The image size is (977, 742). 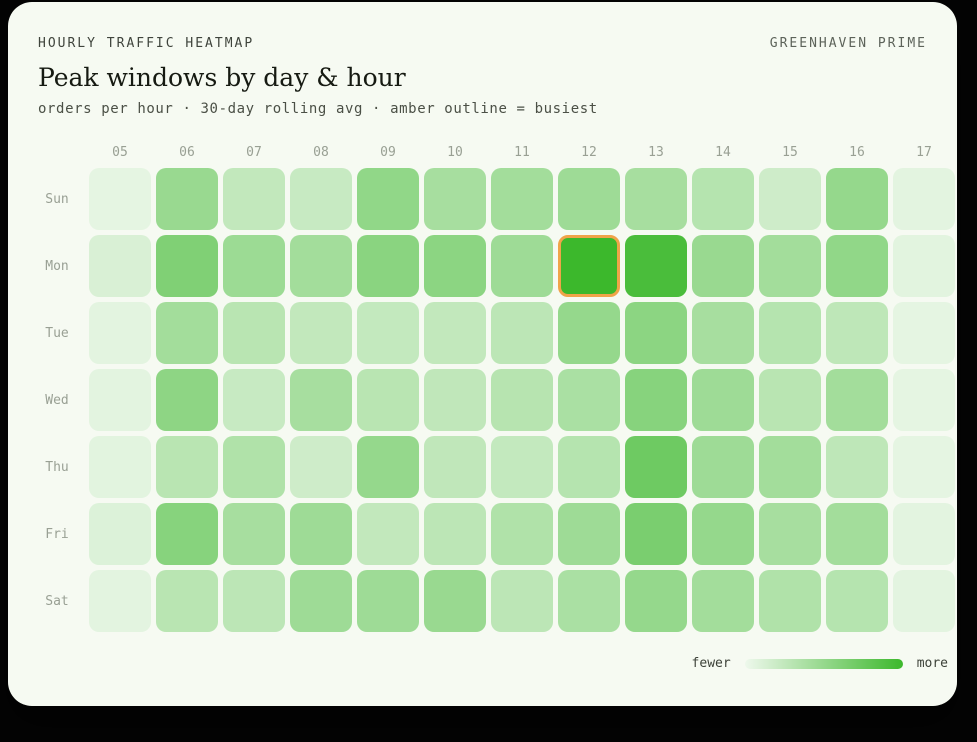 I want to click on eyebrow-label: HOURLY TRAFFIC HEATMAP, so click(x=146, y=43).